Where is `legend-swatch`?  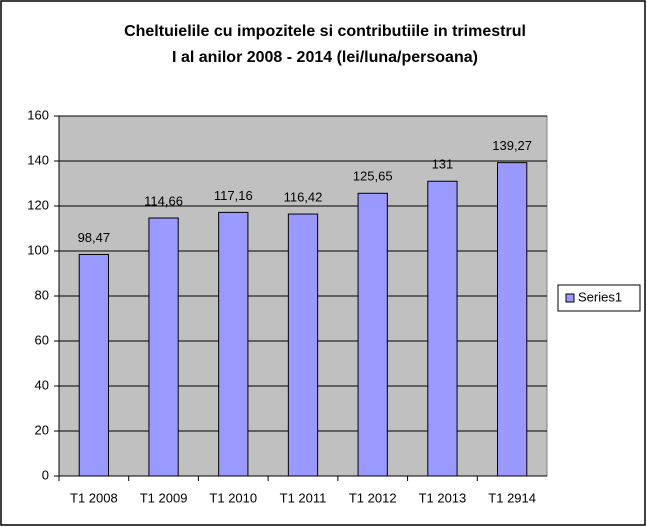 legend-swatch is located at coordinates (570, 298).